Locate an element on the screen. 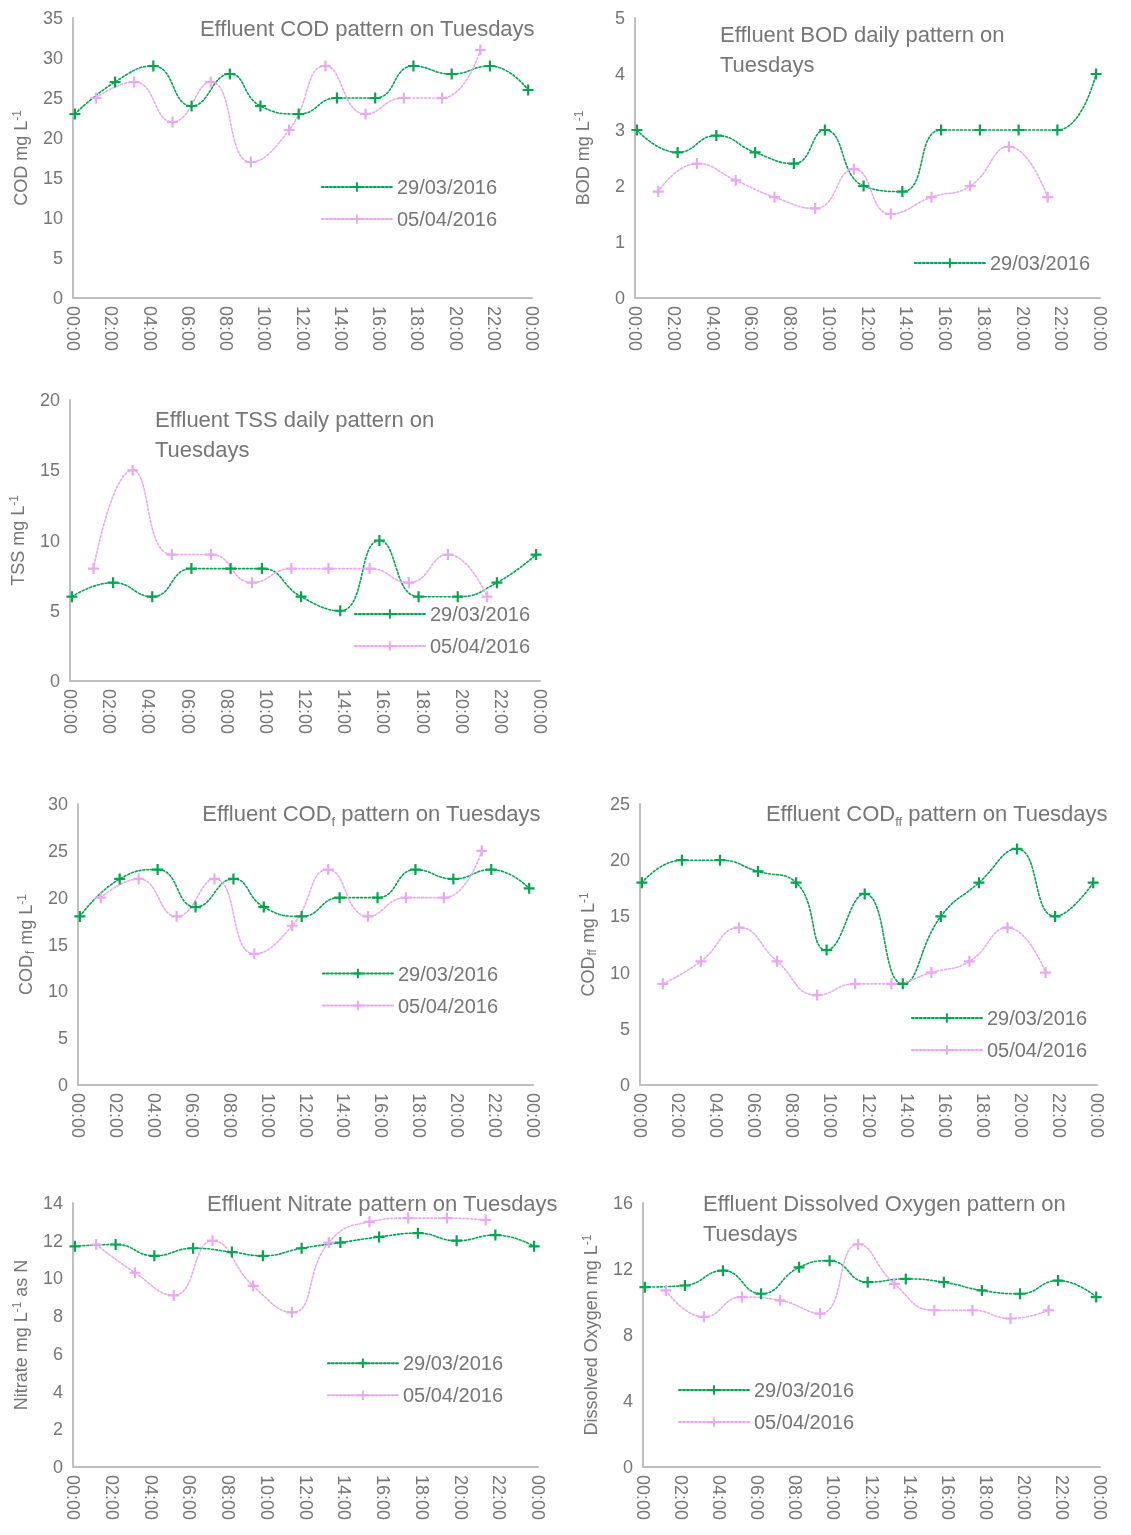 Image resolution: width=1131 pixels, height=1535 pixels. x-tick-label: 10:00 is located at coordinates (266, 1498).